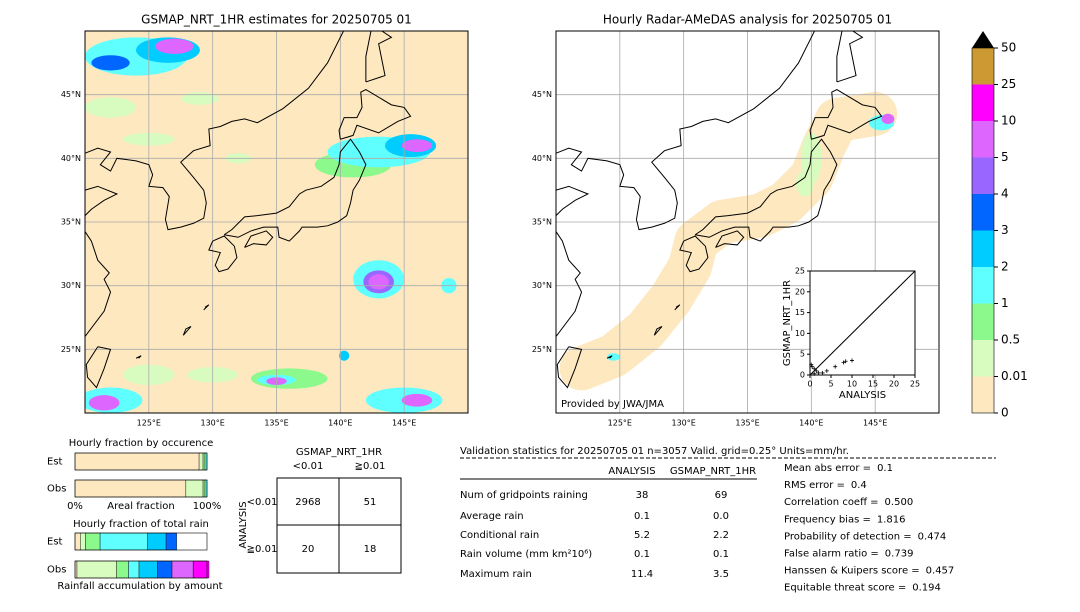 This screenshot has width=1080, height=612. I want to click on row-label: Conditional rain, so click(499, 535).